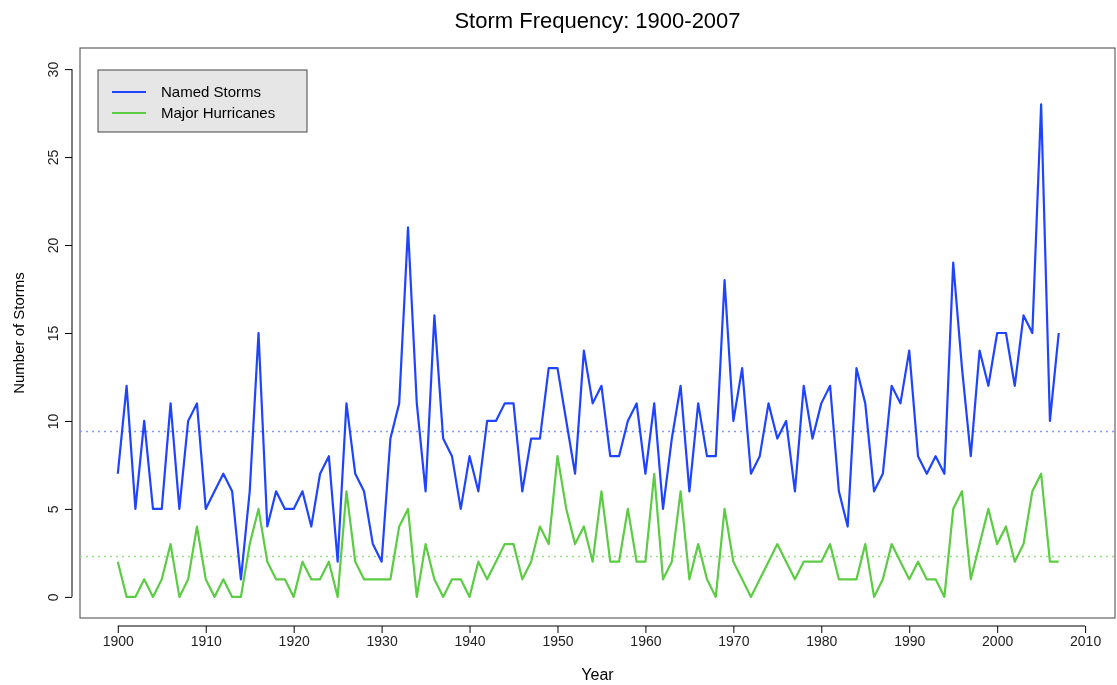  What do you see at coordinates (470, 640) in the screenshot?
I see `x-tick-label: 1940` at bounding box center [470, 640].